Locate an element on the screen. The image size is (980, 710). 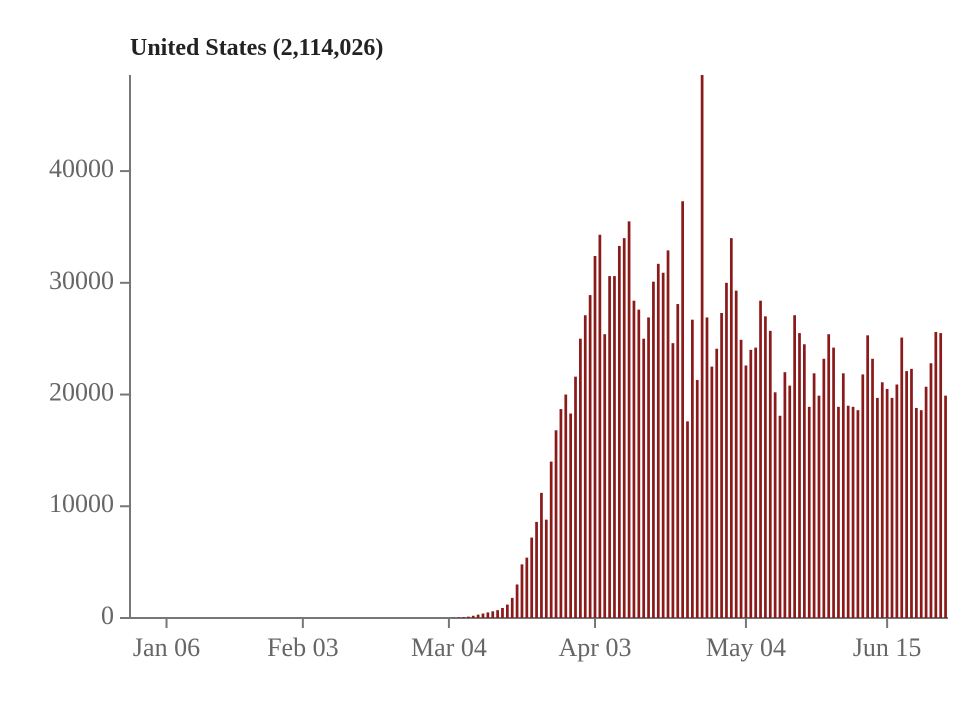
y-tick-label: 10000 is located at coordinates (81, 503).